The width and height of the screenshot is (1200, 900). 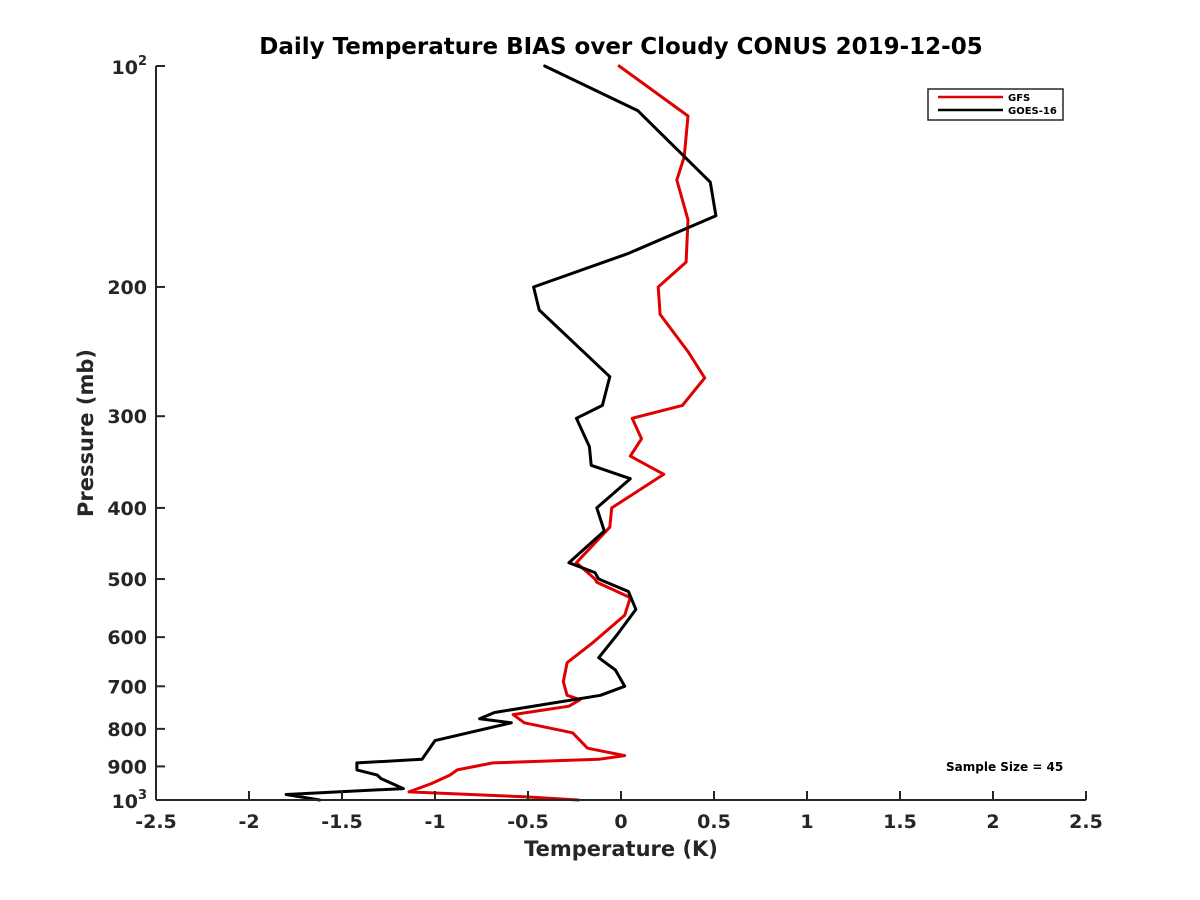 I want to click on legend-box, so click(x=995, y=104).